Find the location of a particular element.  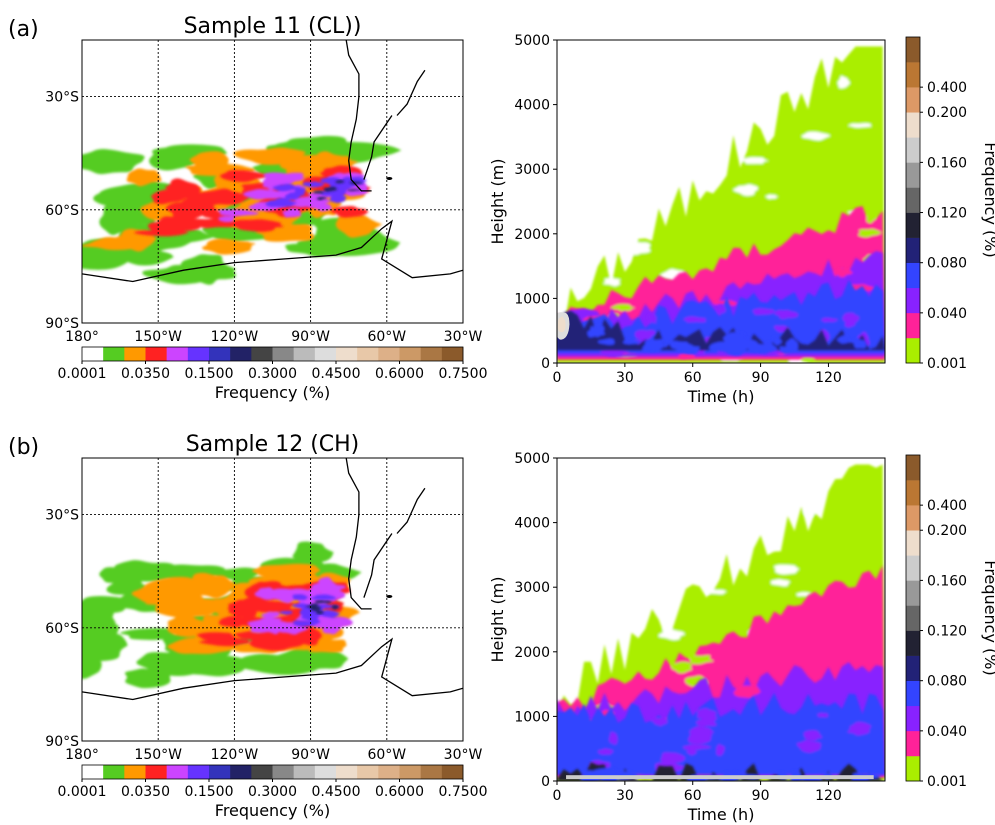

height-contour-region is located at coordinates (721, 330).